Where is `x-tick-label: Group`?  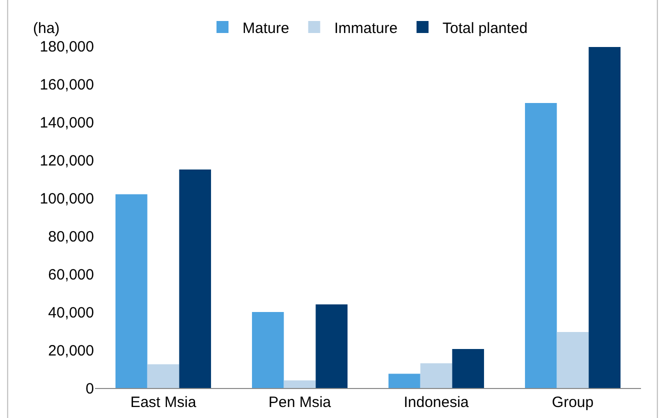 x-tick-label: Group is located at coordinates (573, 402).